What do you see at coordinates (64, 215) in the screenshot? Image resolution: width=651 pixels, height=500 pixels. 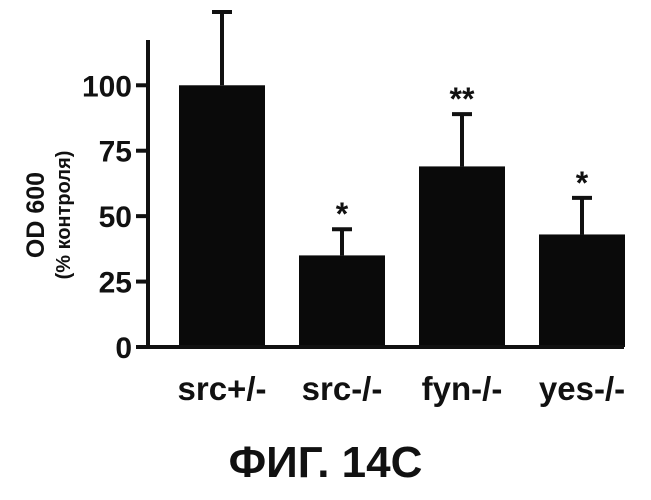 I see `y-axis-sublabel: (% контроля)` at bounding box center [64, 215].